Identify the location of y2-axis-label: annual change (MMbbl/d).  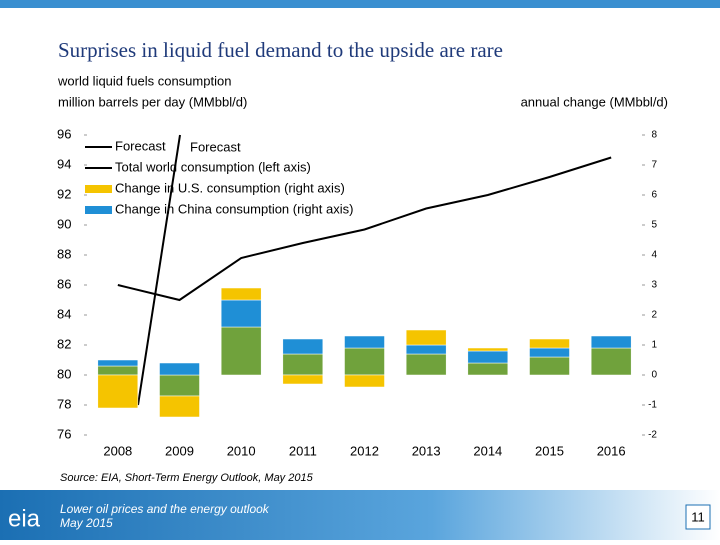
(594, 101).